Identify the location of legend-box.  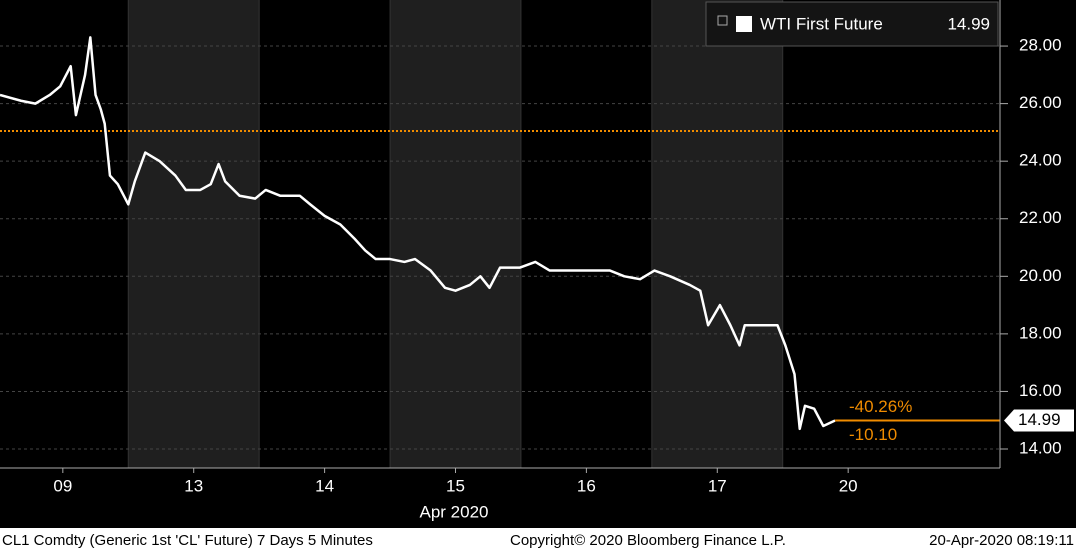
(852, 24).